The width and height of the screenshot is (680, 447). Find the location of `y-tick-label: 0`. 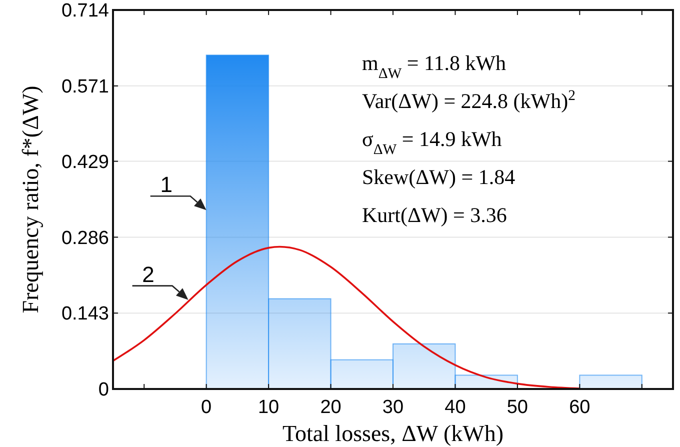

y-tick-label: 0 is located at coordinates (103, 390).